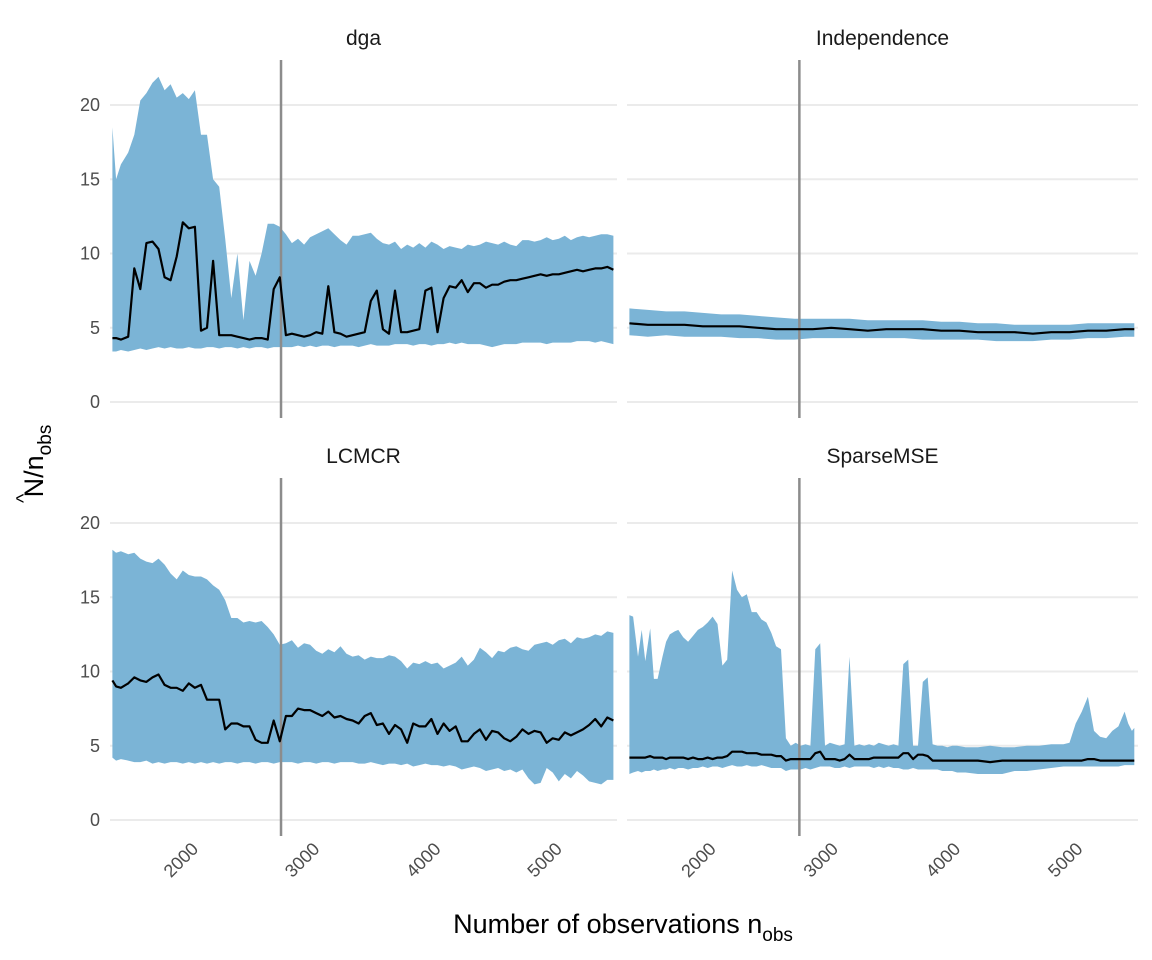  I want to click on x-axis-title: Number of observations nobs, so click(623, 927).